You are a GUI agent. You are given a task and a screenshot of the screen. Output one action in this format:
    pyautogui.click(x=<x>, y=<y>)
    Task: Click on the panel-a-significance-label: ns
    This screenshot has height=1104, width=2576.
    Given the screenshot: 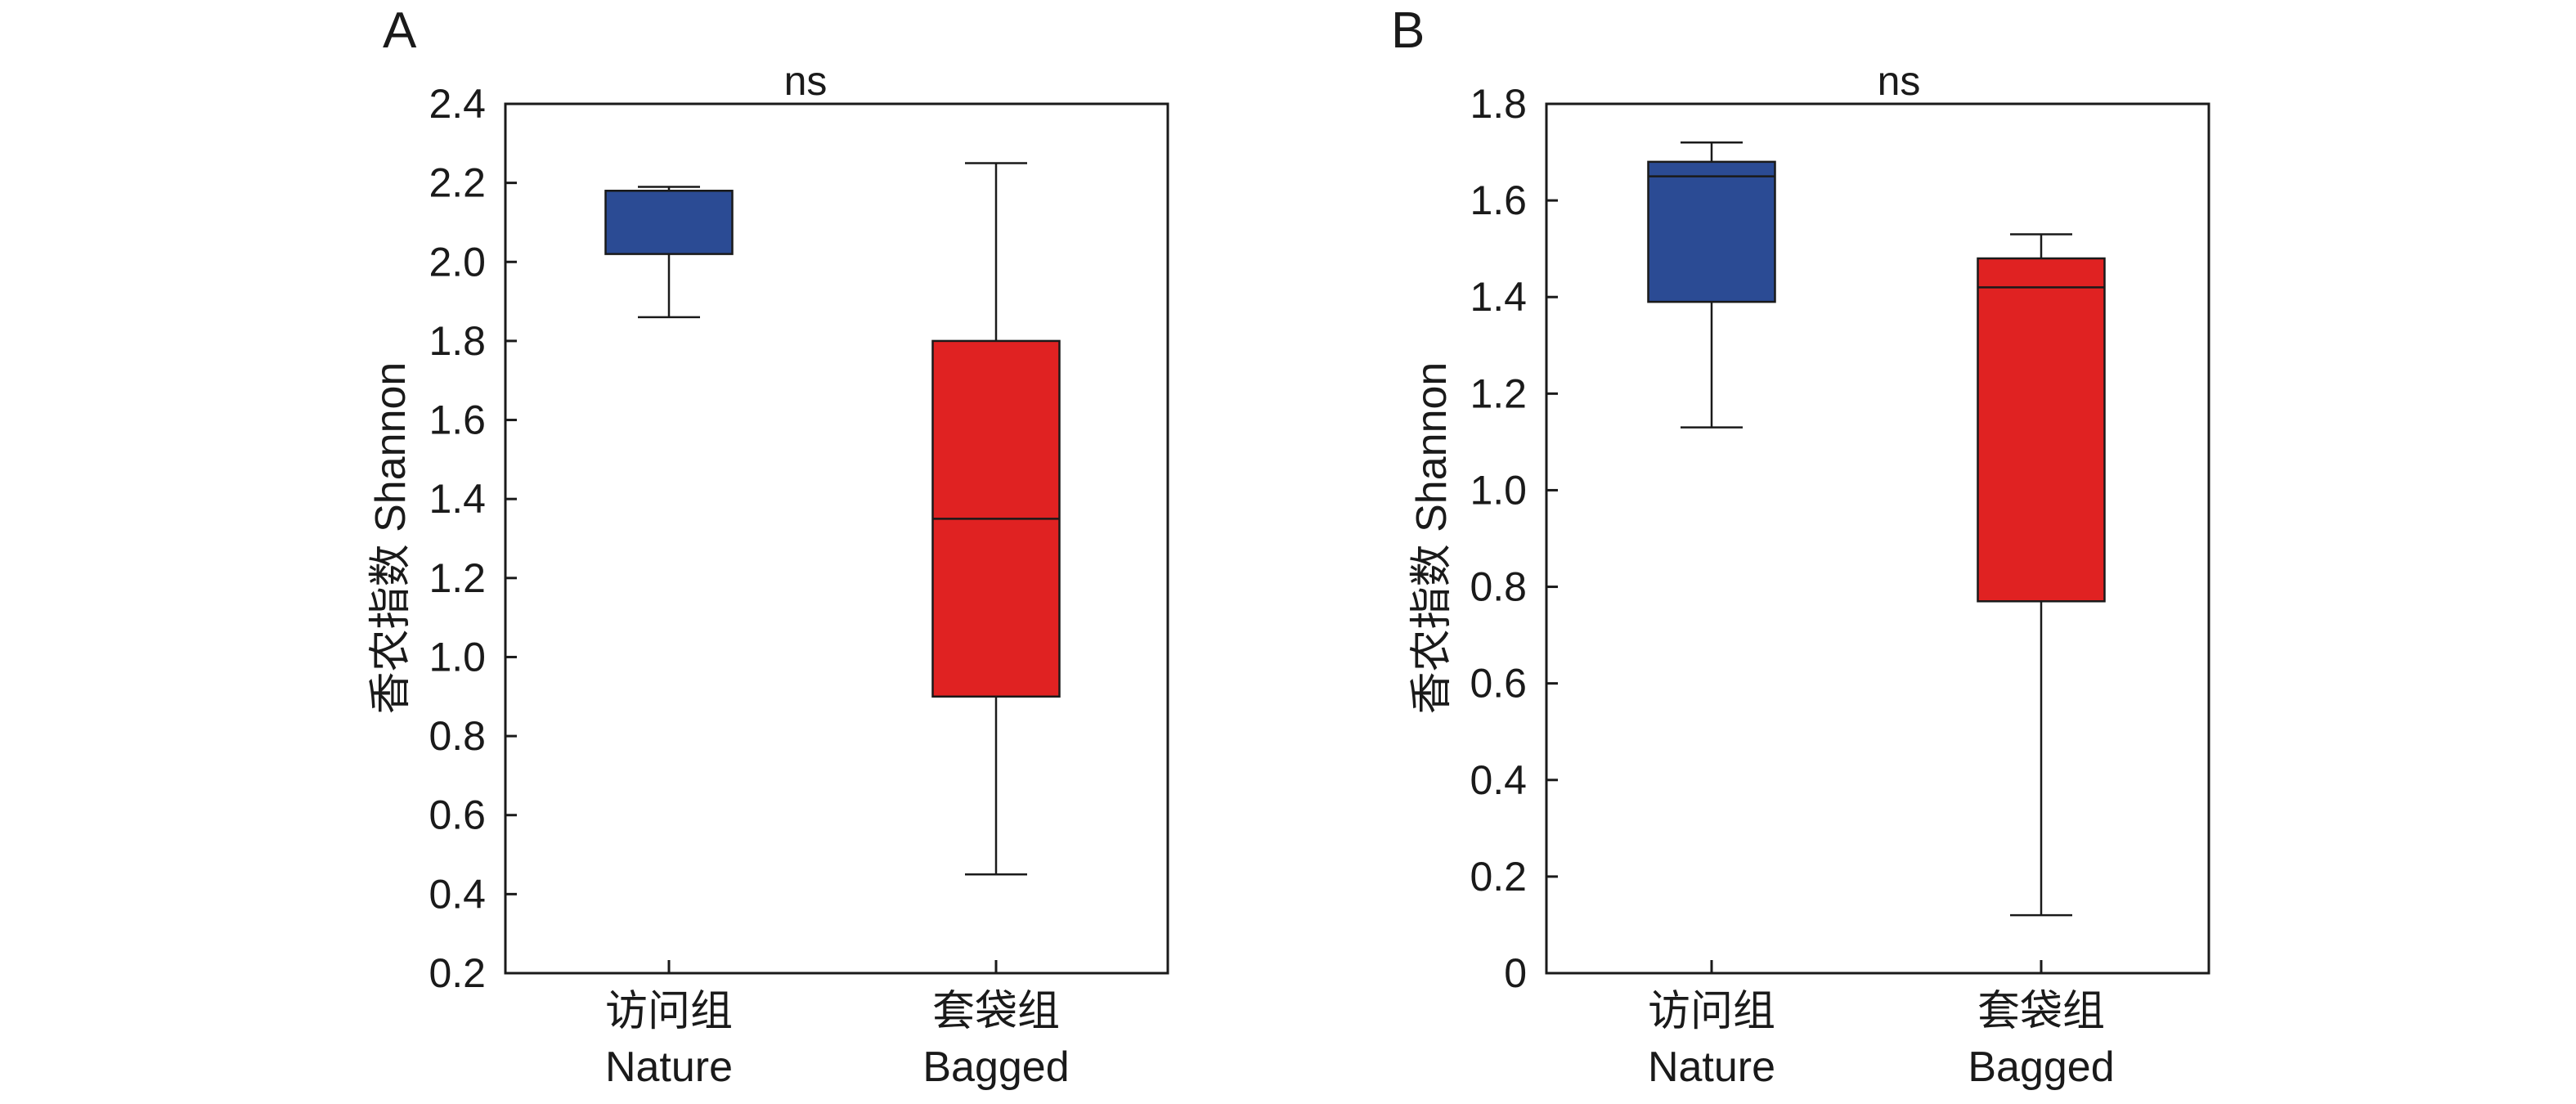 What is the action you would take?
    pyautogui.click(x=806, y=81)
    